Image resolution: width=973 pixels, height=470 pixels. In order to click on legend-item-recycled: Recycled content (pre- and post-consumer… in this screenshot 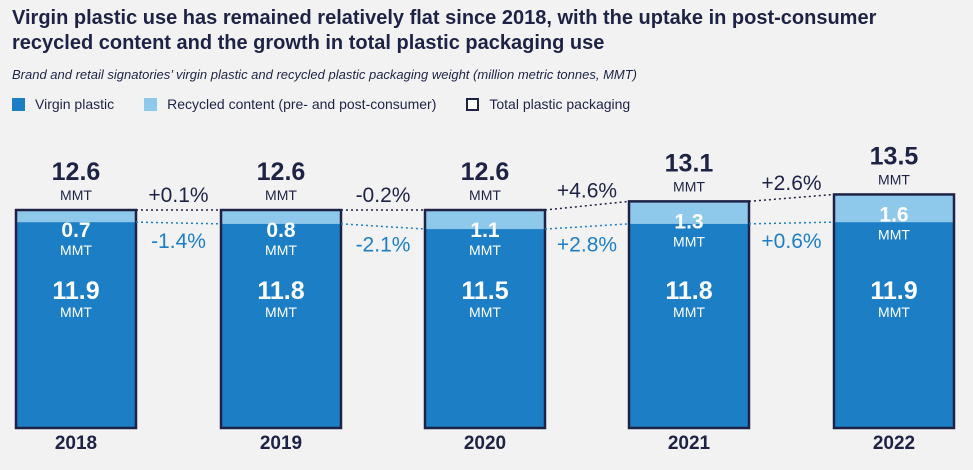, I will do `click(290, 104)`.